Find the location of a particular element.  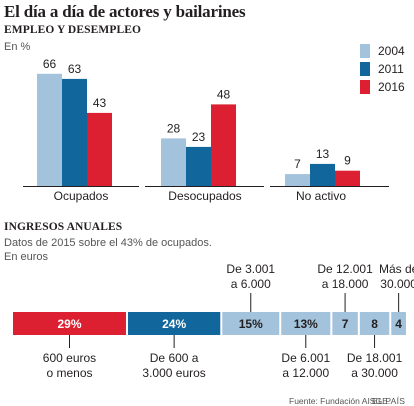

value-label-no-activo-2016: 9 is located at coordinates (347, 161).